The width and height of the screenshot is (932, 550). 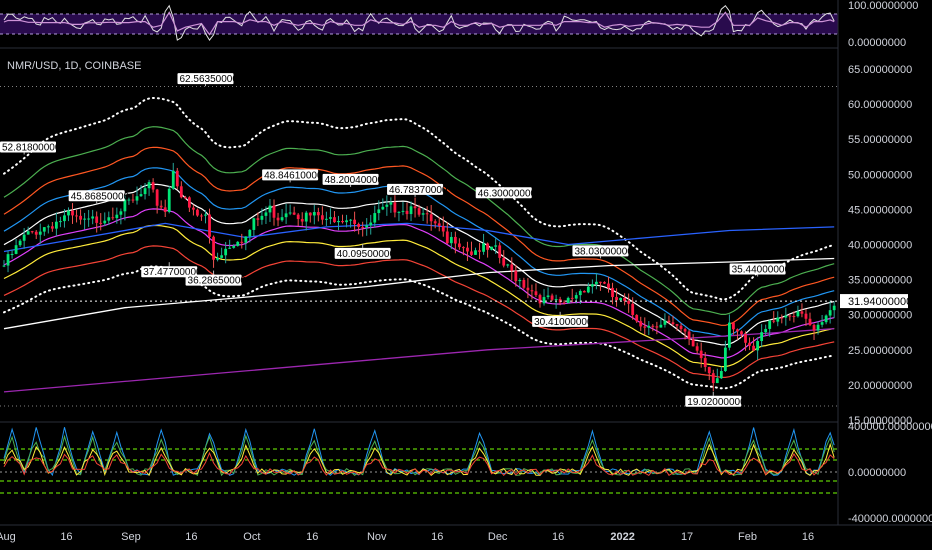 What do you see at coordinates (877, 43) in the screenshot?
I see `rsi-tick-label: 0.00000000` at bounding box center [877, 43].